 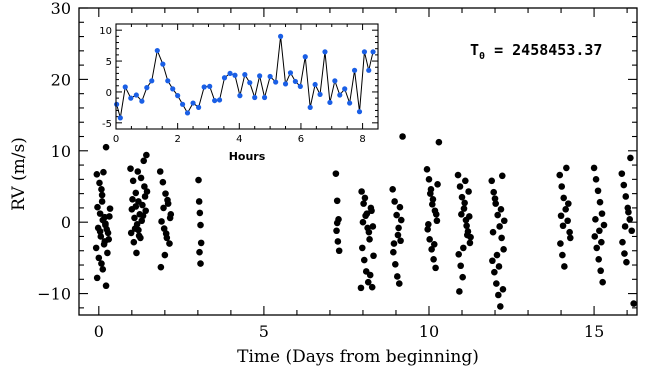 I want to click on t0-annotation: T0 = 2458453.37, so click(x=536, y=51).